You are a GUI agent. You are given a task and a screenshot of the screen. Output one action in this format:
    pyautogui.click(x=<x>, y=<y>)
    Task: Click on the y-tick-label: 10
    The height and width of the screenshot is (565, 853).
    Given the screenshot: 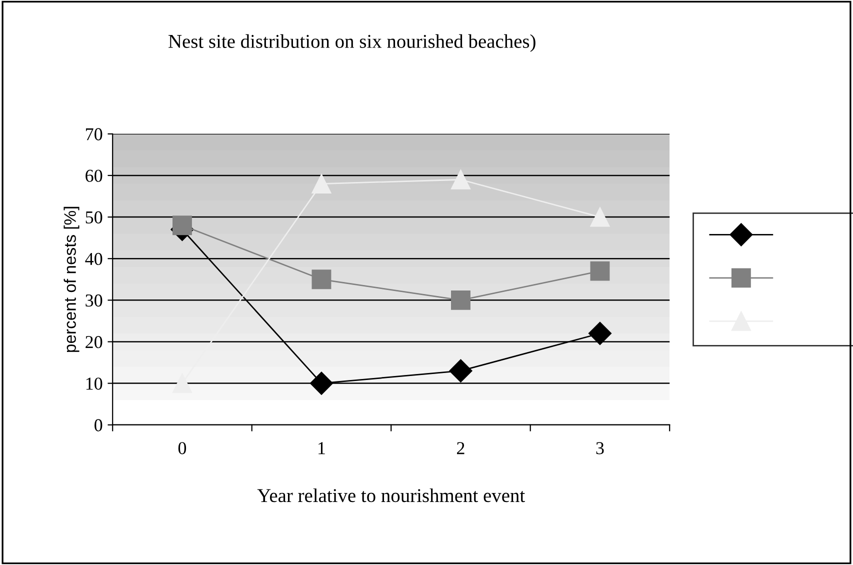 What is the action you would take?
    pyautogui.click(x=94, y=384)
    